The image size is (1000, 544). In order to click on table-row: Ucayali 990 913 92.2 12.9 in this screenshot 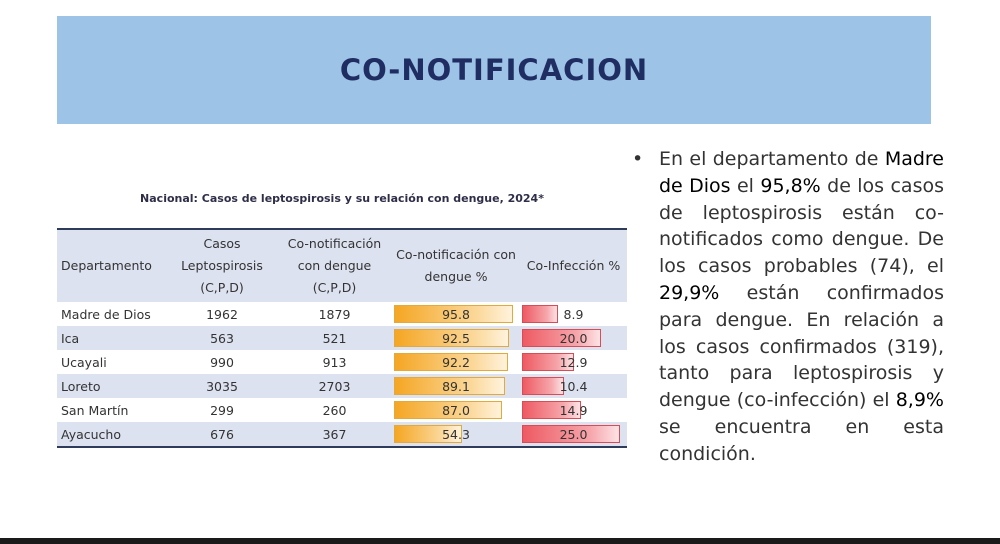, I will do `click(342, 362)`.